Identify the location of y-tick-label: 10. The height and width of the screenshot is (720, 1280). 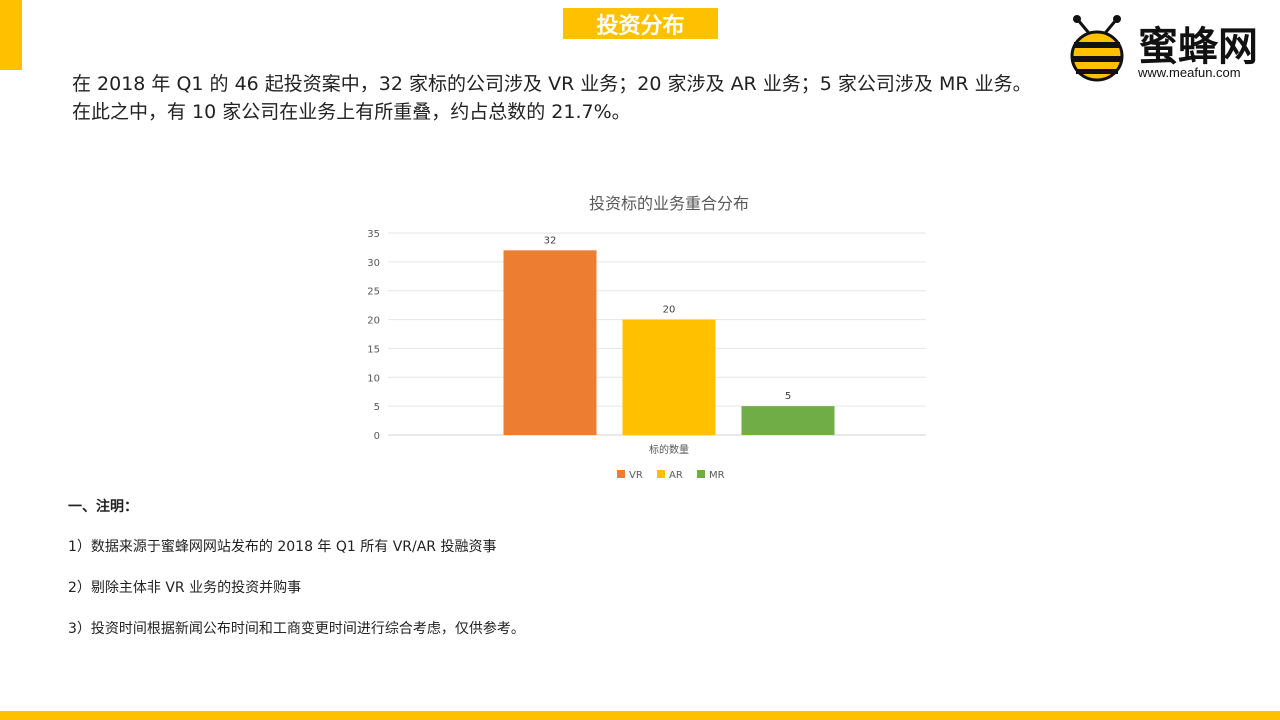
(373, 378).